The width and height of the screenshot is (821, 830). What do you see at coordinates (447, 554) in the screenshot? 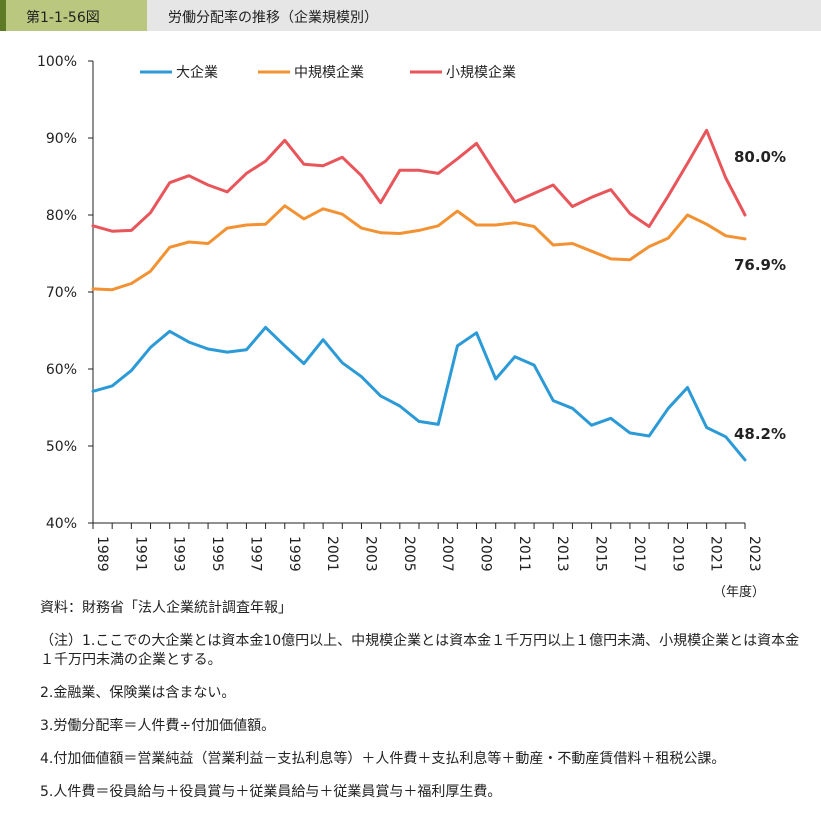
I see `x-tick-label: 2007` at bounding box center [447, 554].